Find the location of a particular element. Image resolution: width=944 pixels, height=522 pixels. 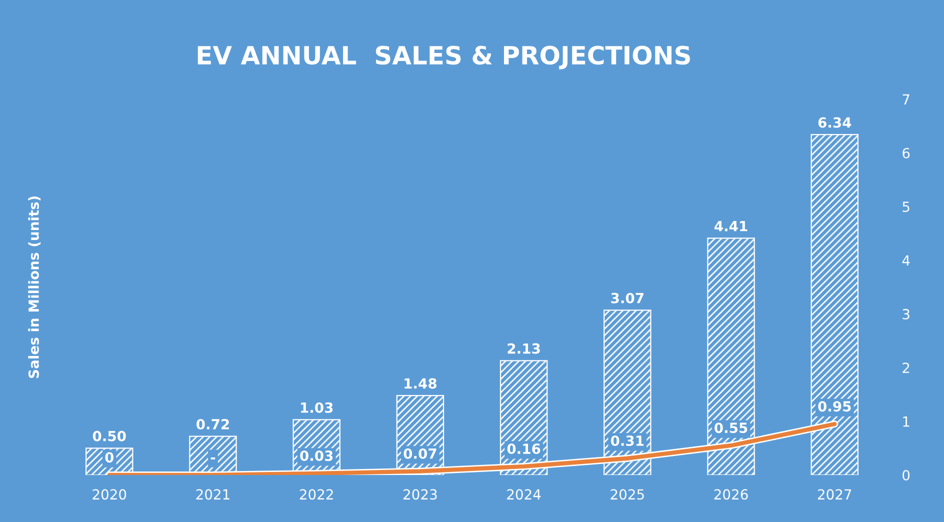

data-label: 0.95 is located at coordinates (834, 406).